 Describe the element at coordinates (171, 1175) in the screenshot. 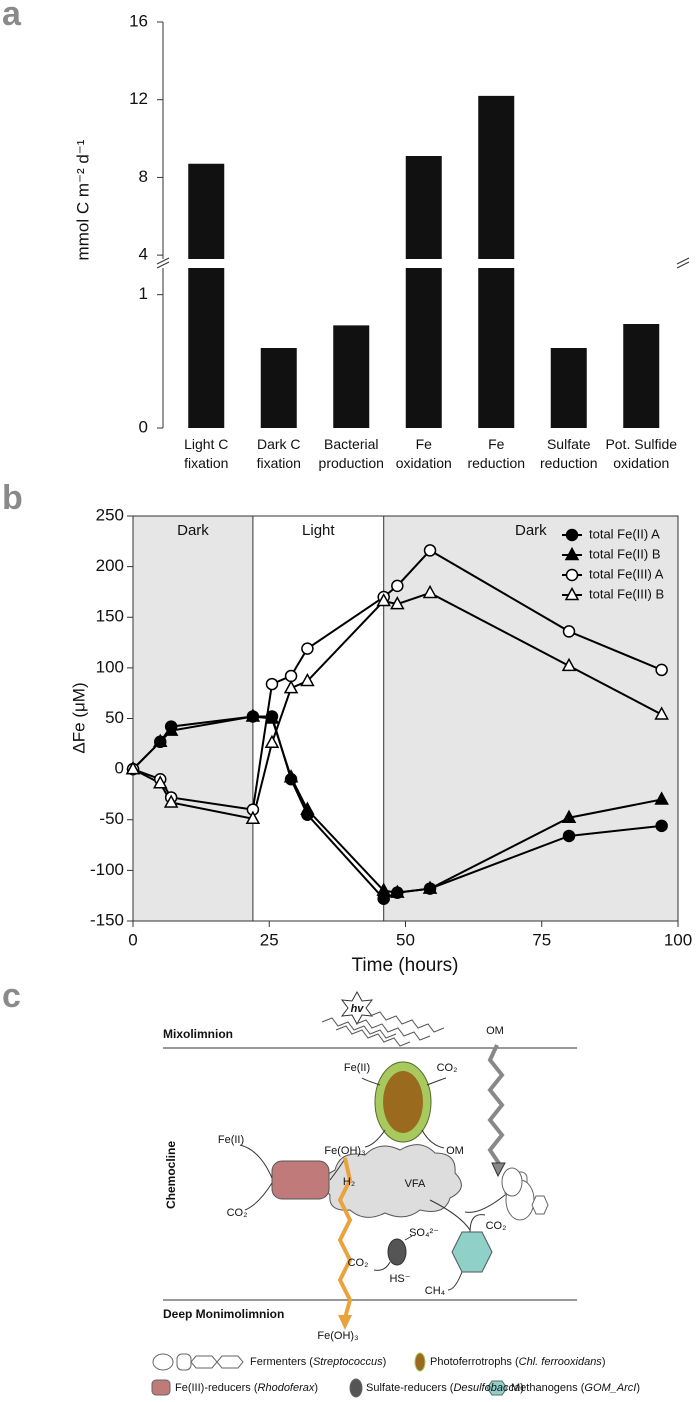

I see `zone-label: Chemocline` at that location.